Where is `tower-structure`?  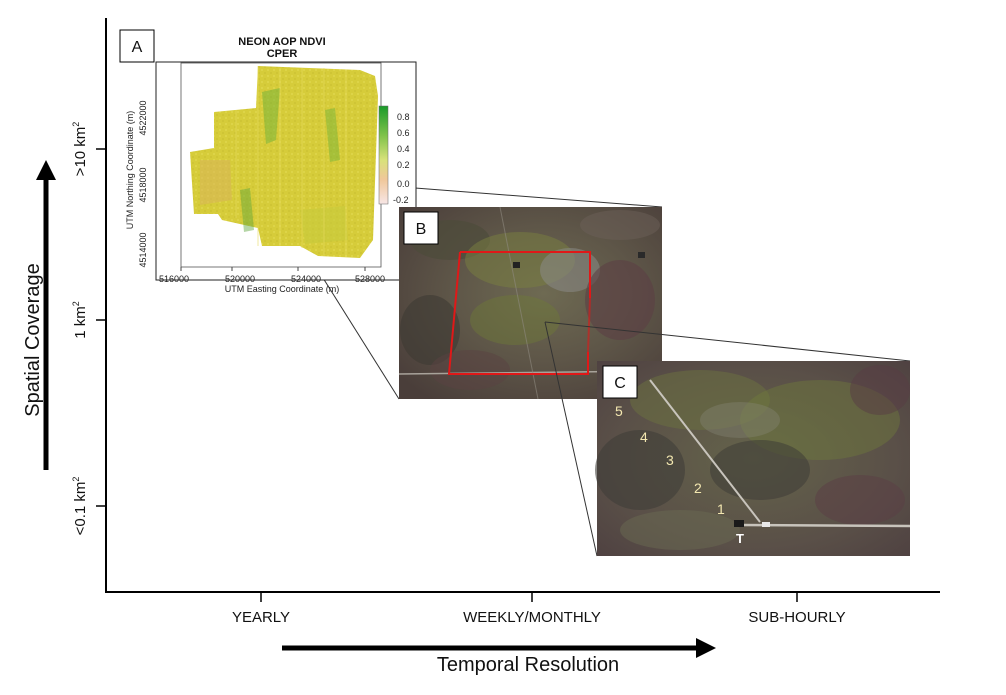
tower-structure is located at coordinates (739, 523).